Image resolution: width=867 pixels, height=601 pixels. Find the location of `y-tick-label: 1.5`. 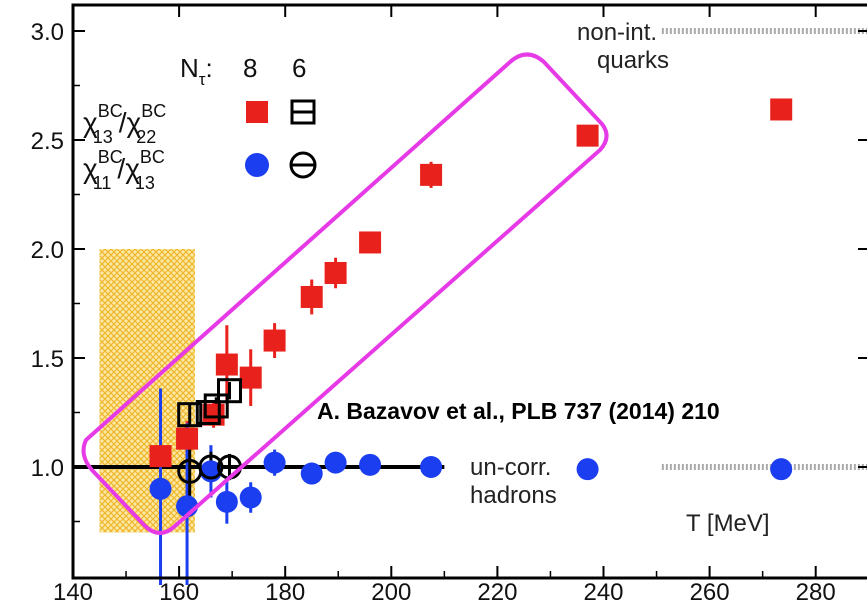

y-tick-label: 1.5 is located at coordinates (47, 359).